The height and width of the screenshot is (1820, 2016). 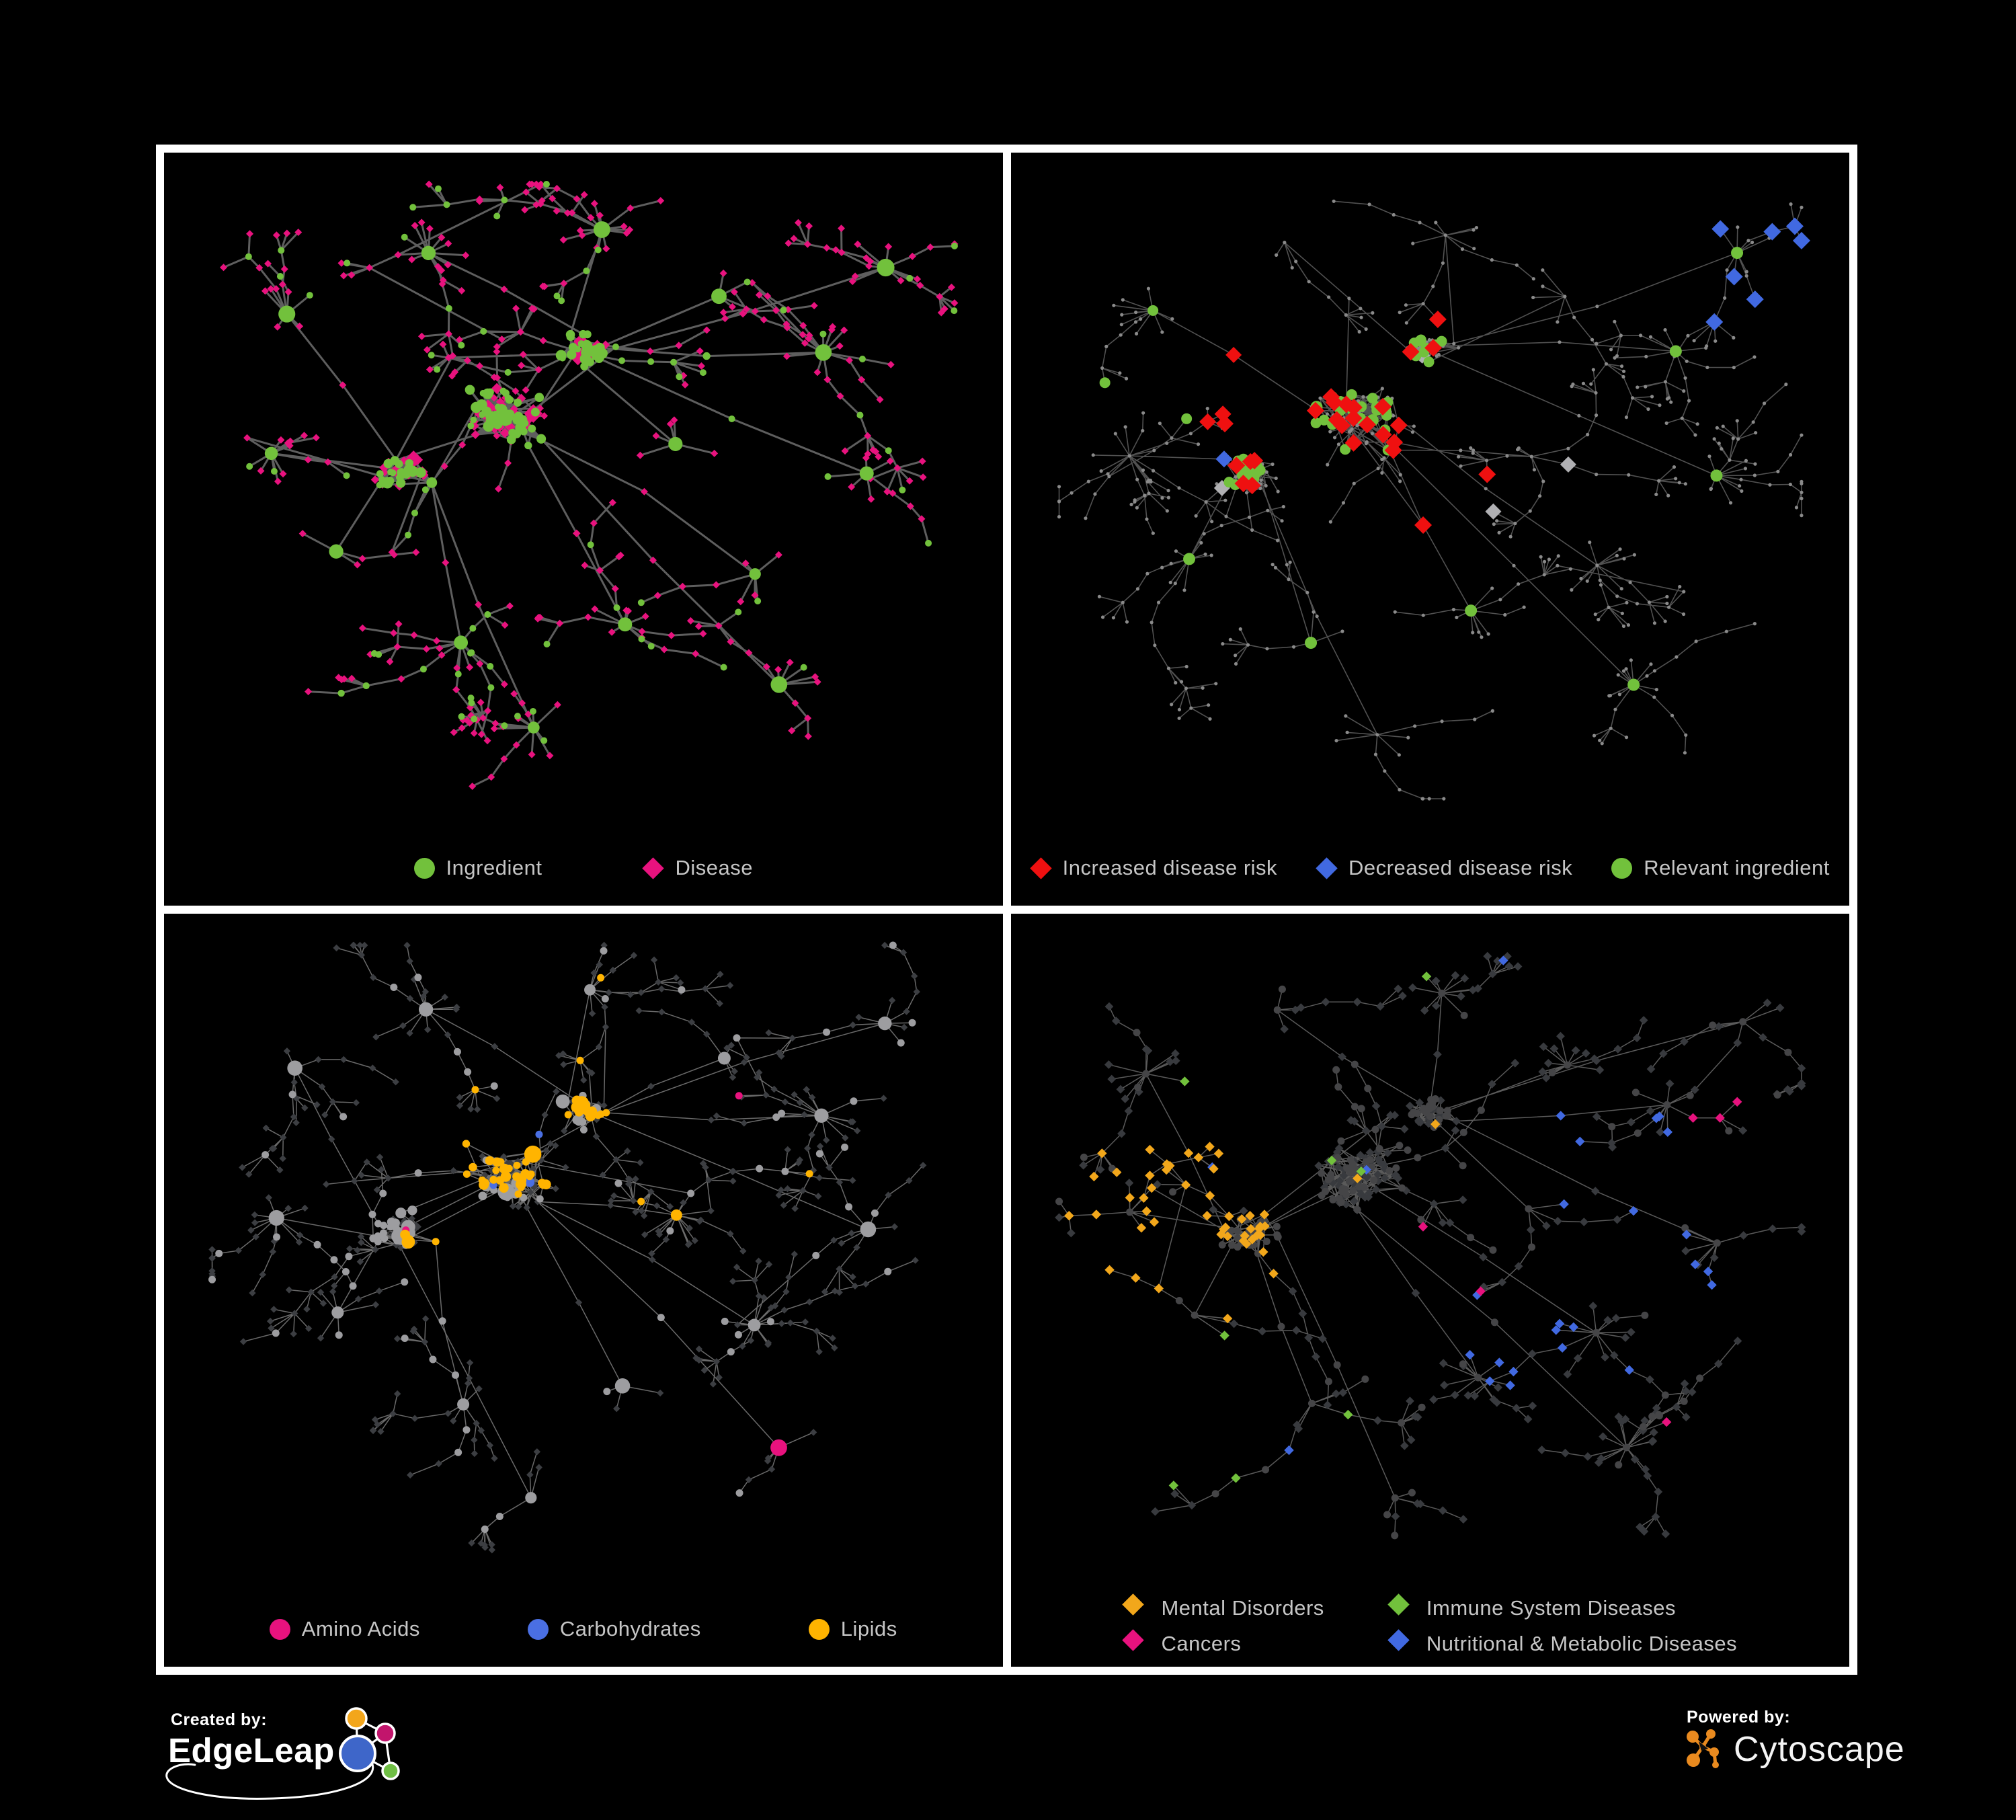 I want to click on disease-swatch-icon, so click(x=653, y=868).